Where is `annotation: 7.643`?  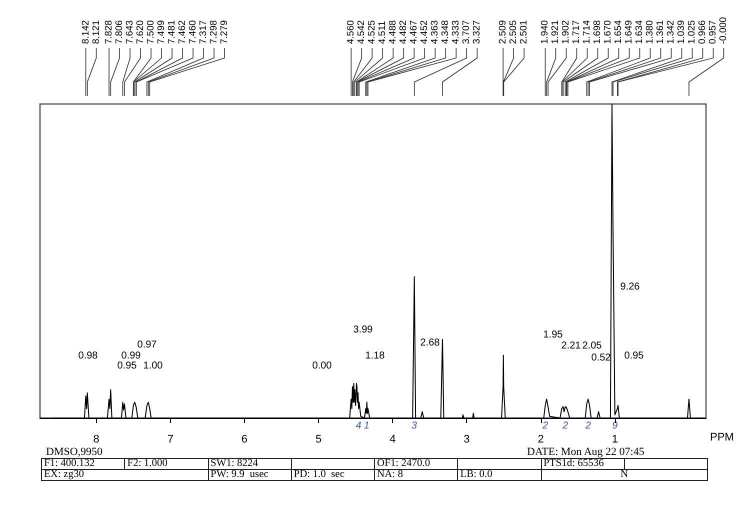 annotation: 7.643 is located at coordinates (130, 32).